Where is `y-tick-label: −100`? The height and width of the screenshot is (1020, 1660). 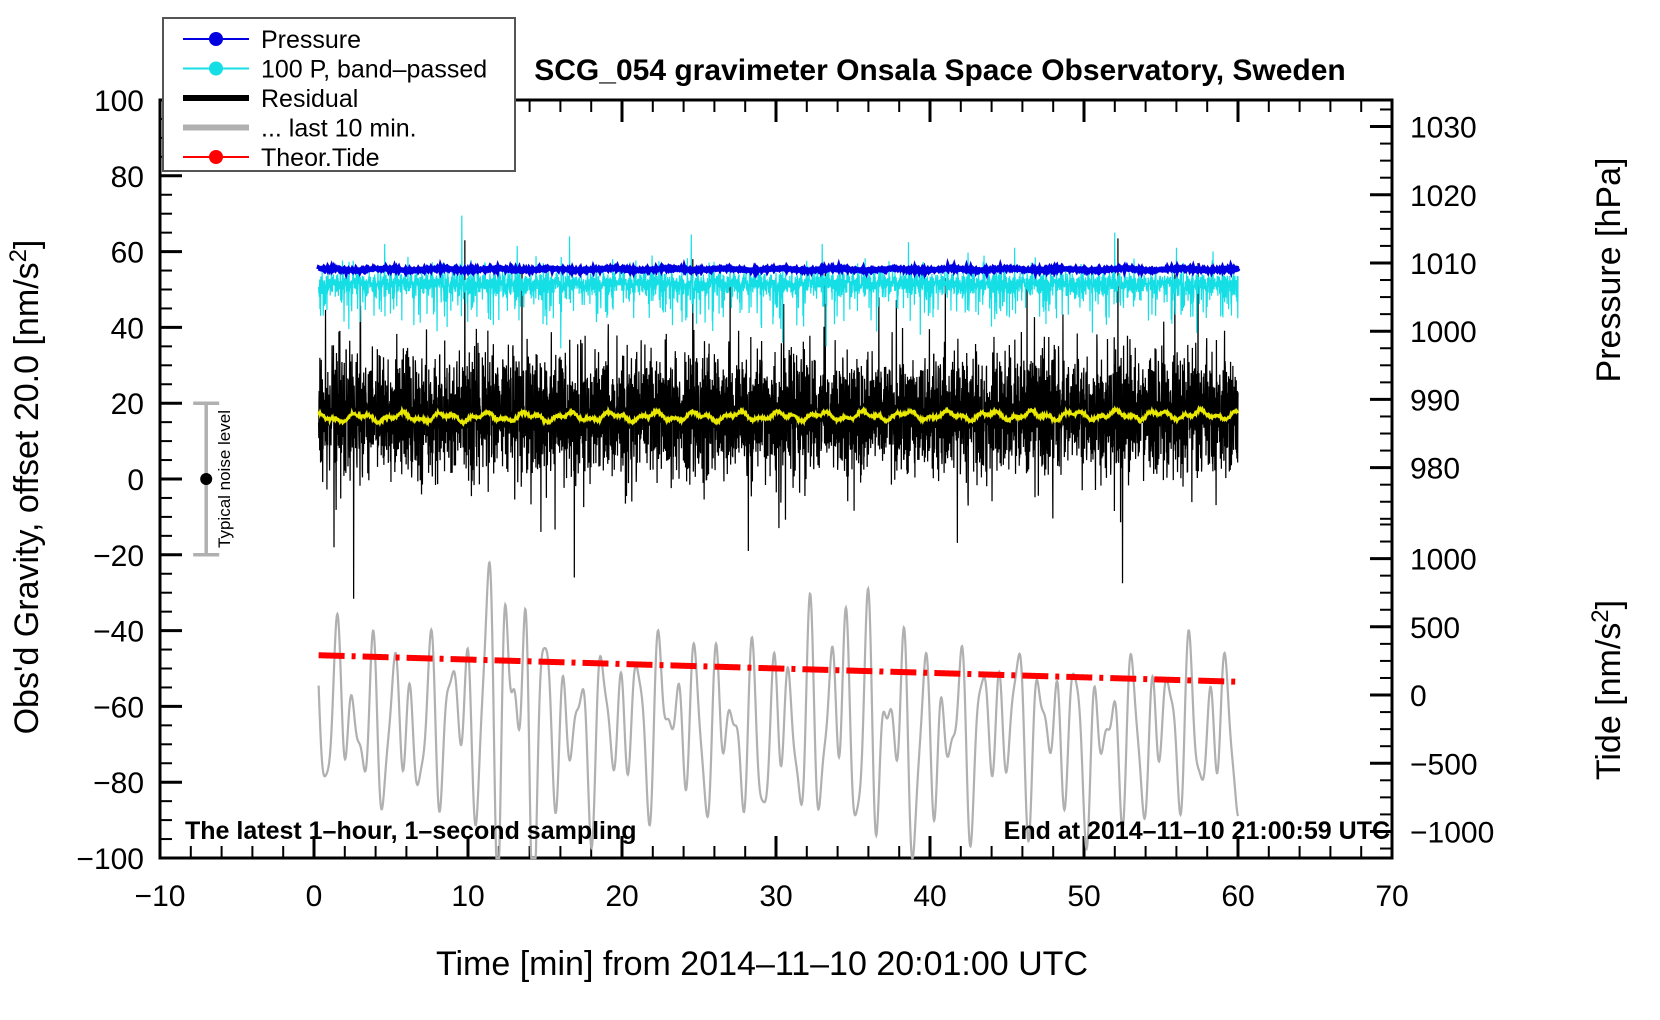
y-tick-label: −100 is located at coordinates (110, 859).